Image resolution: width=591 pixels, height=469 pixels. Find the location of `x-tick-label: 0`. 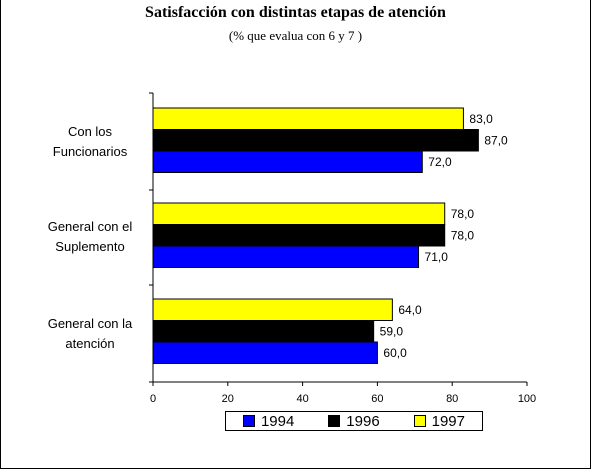

x-tick-label: 0 is located at coordinates (153, 399).